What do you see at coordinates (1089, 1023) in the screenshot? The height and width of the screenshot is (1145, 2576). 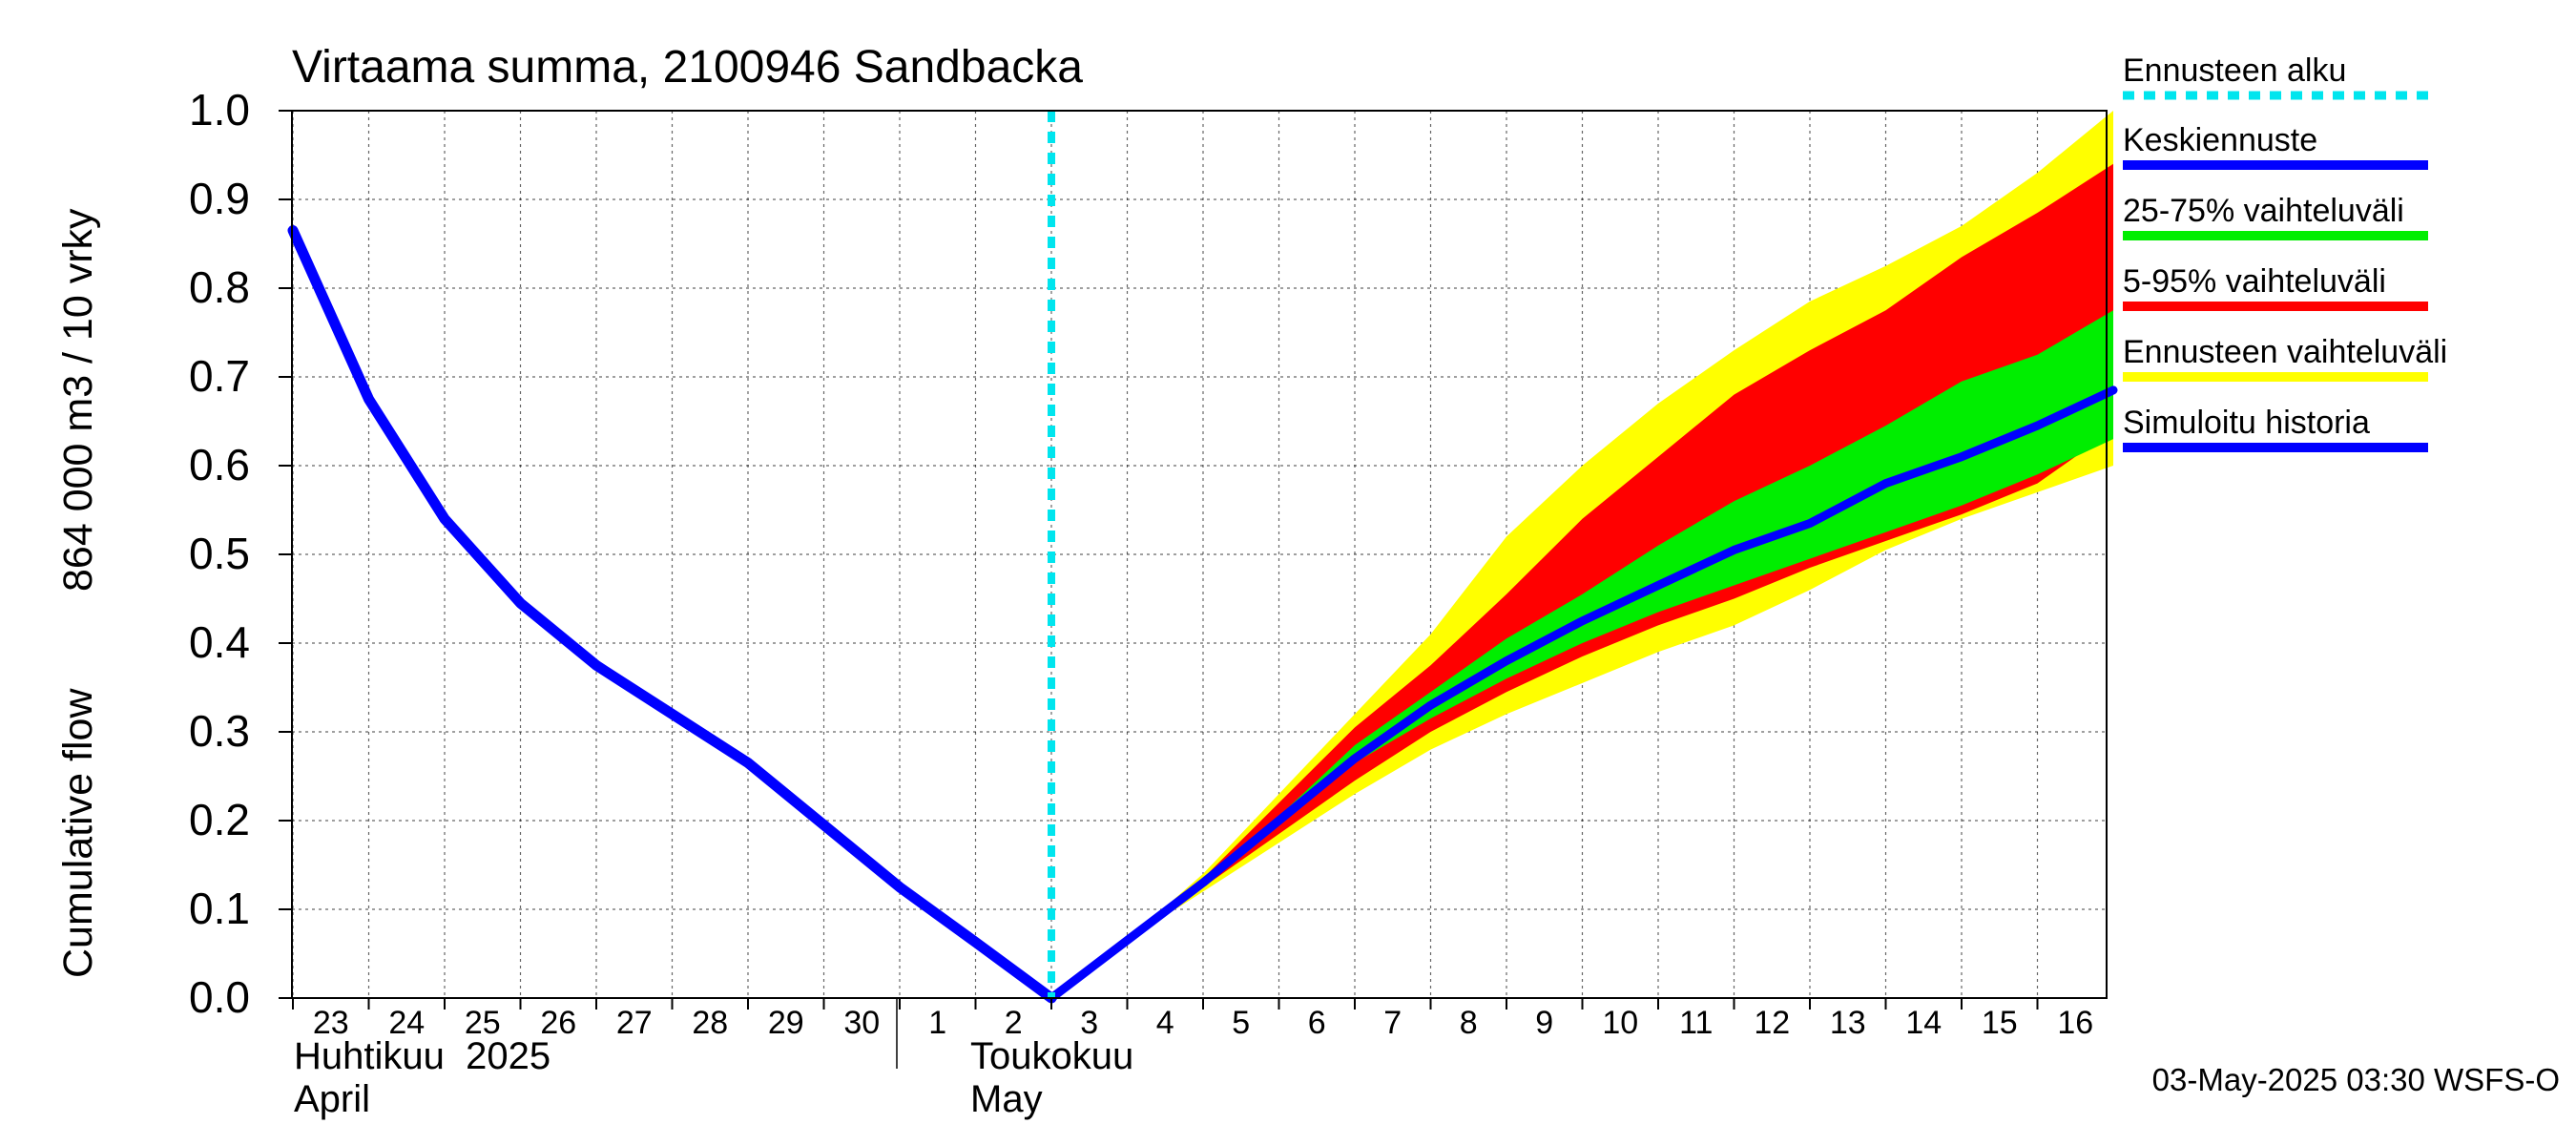 I see `x-tick-label: 3` at bounding box center [1089, 1023].